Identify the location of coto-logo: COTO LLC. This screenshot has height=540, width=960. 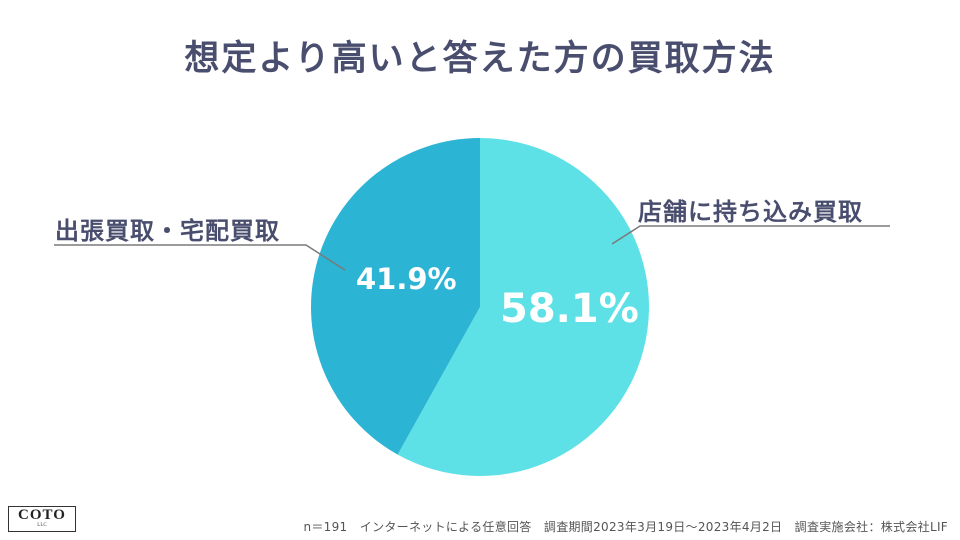
(42, 519).